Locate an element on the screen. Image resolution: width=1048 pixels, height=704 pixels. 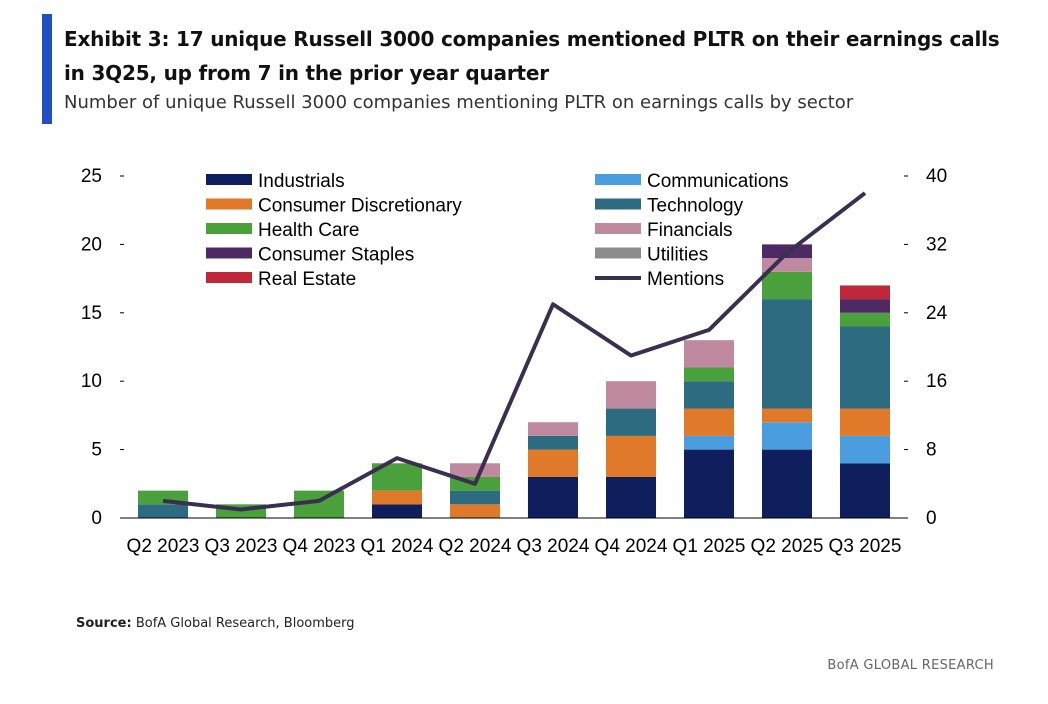
y-tick-label: 5 is located at coordinates (96, 450).